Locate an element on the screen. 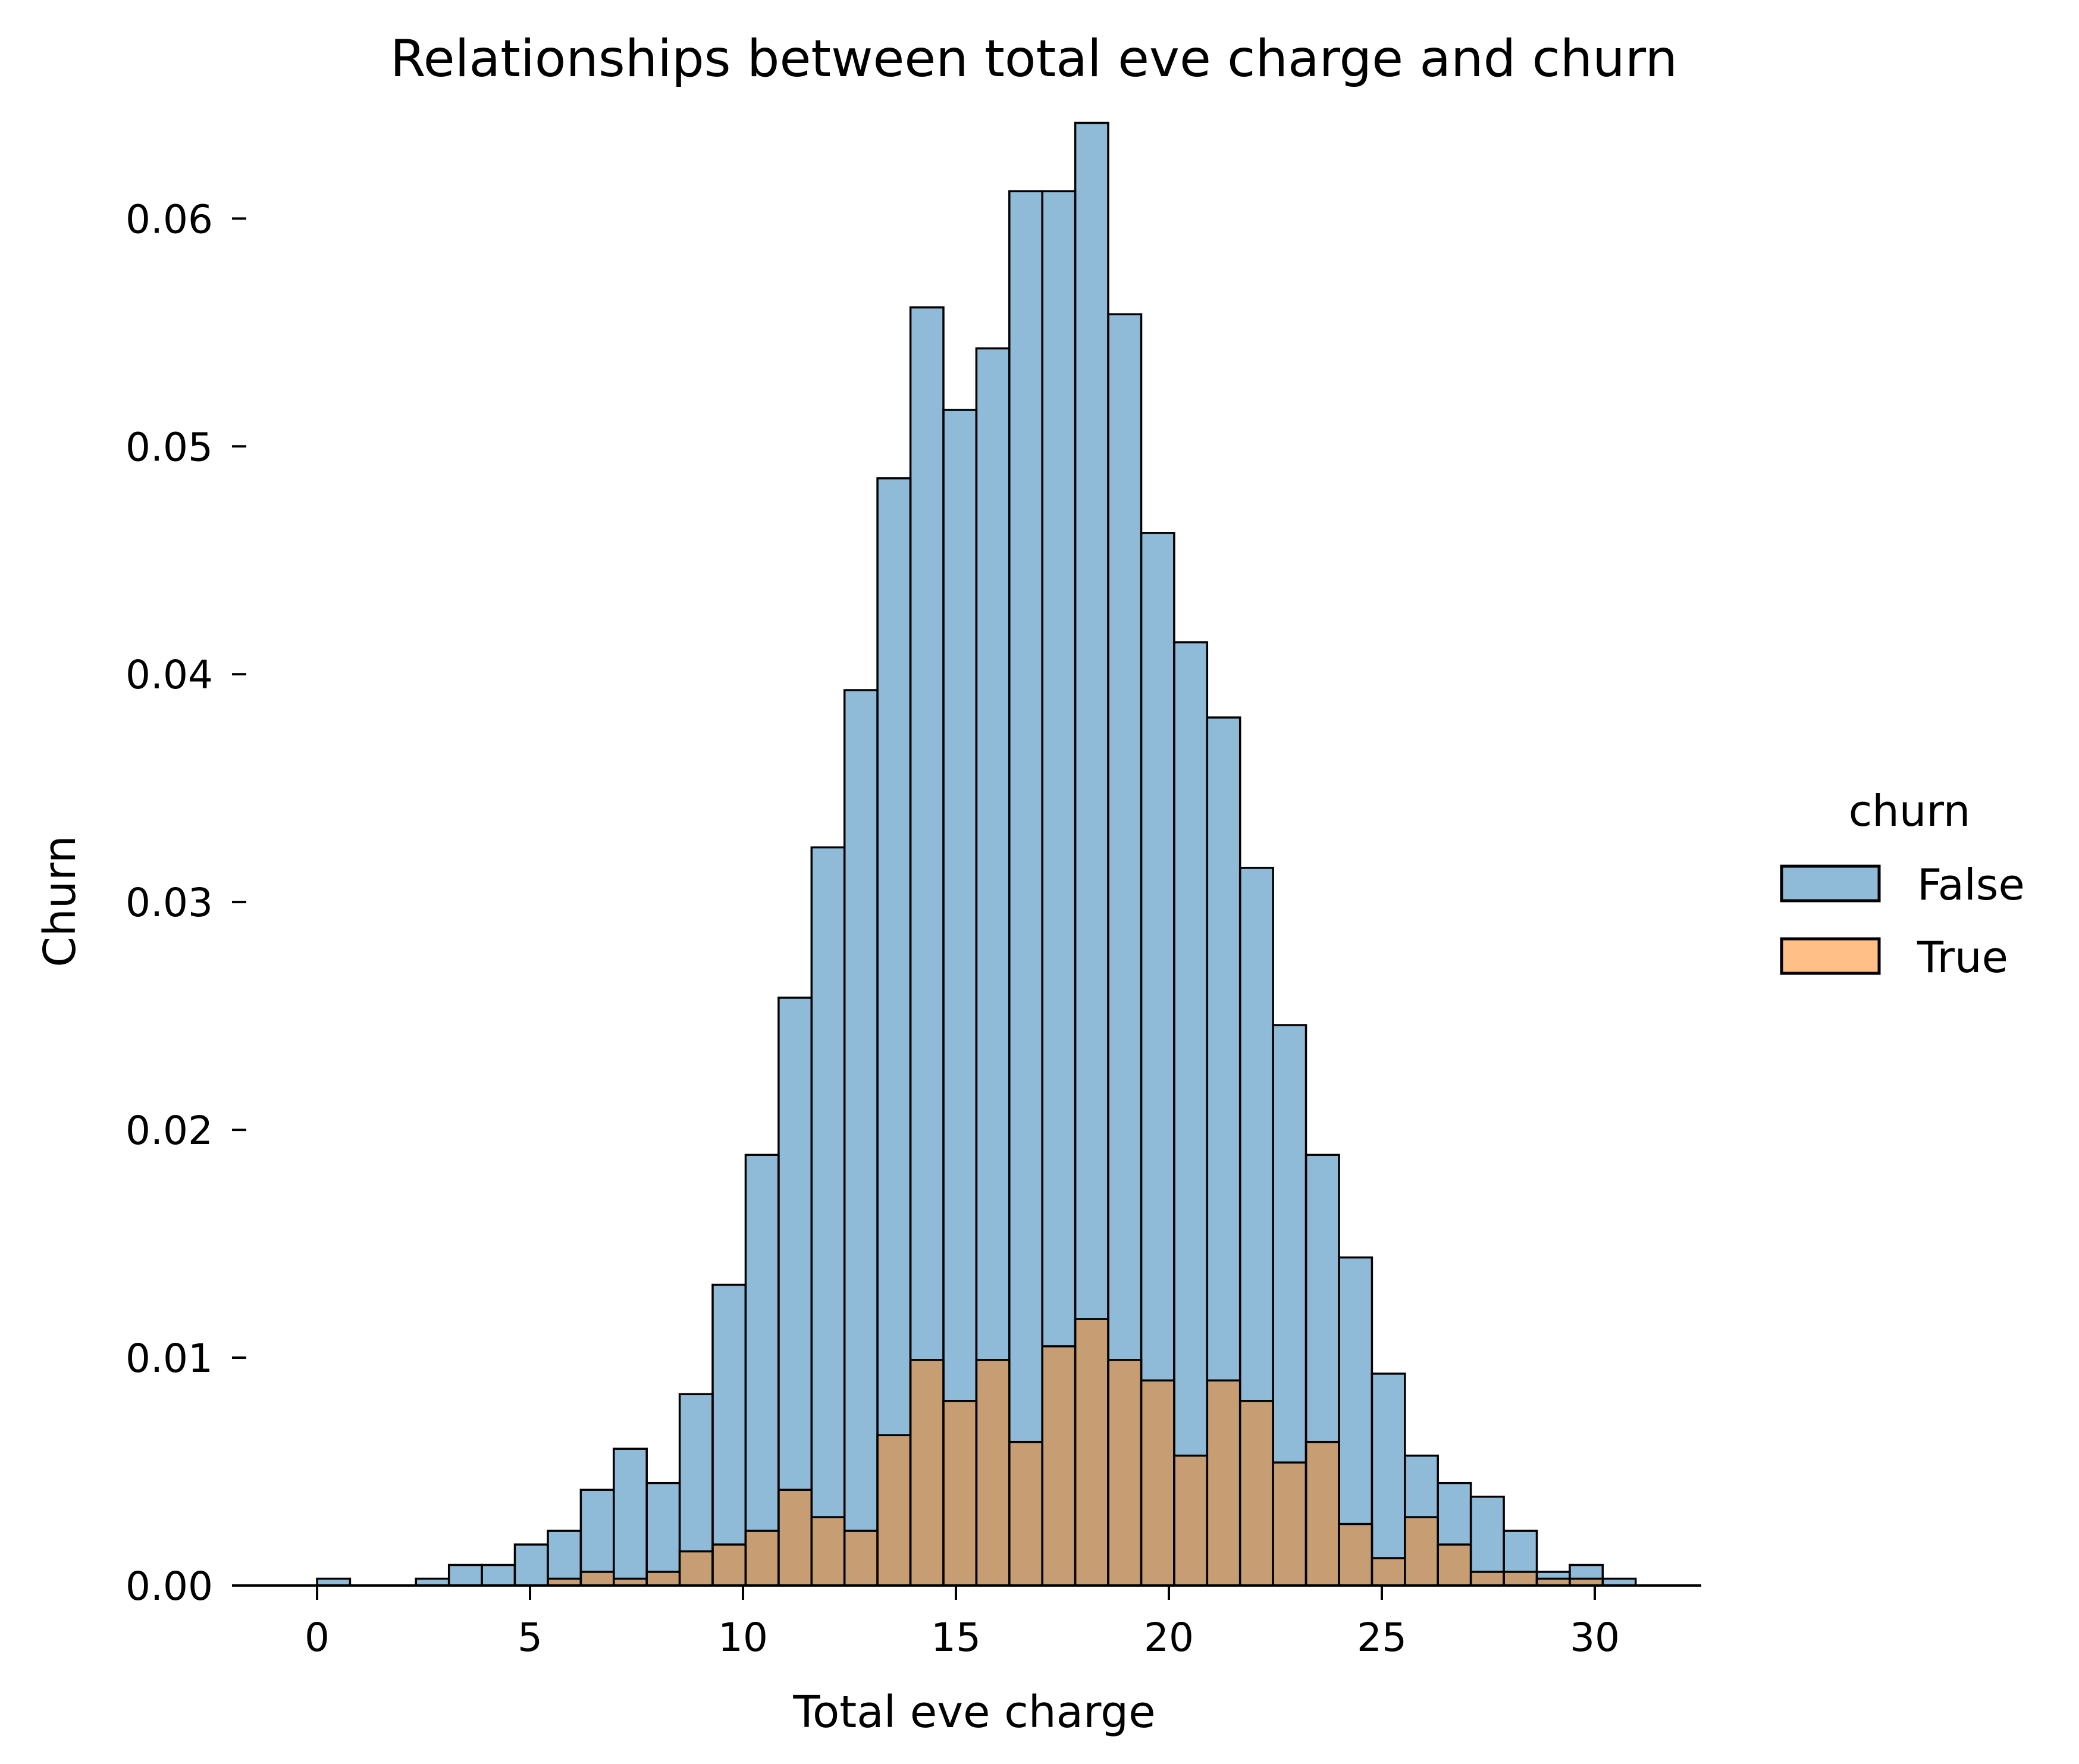 The image size is (2079, 1764). y-tick-label-0: 0.00 is located at coordinates (170, 1586).